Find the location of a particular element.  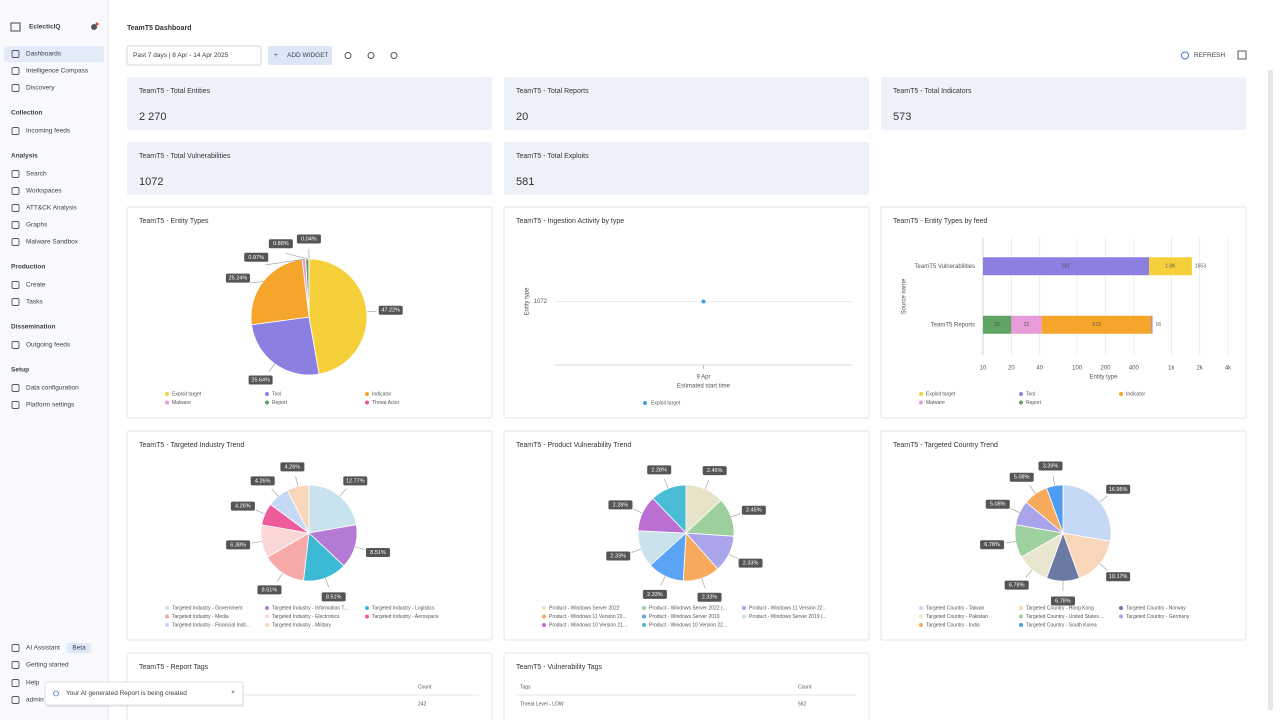

kpi-value: 573 is located at coordinates (902, 117).